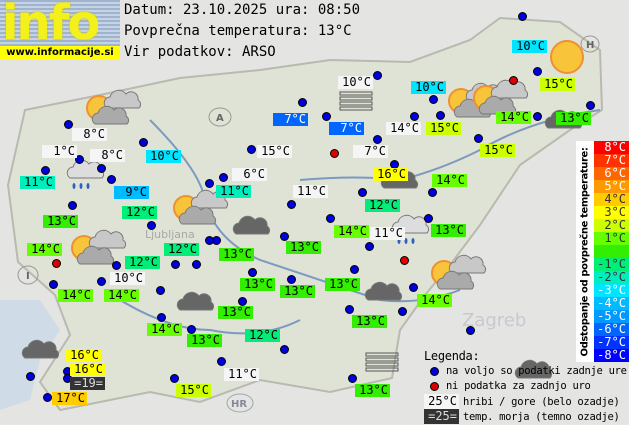 This screenshot has height=425, width=629. What do you see at coordinates (262, 335) in the screenshot?
I see `temperature-label: 12°C` at bounding box center [262, 335].